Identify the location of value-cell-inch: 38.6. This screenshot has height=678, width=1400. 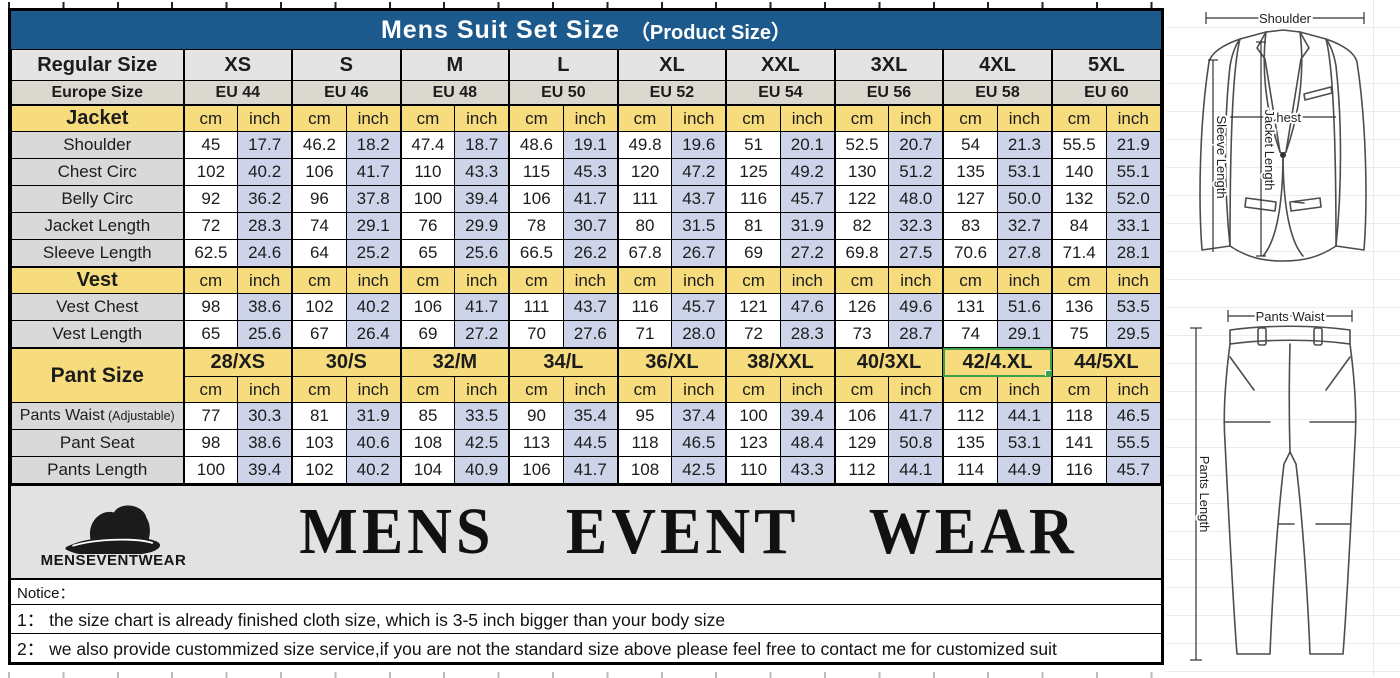
(265, 443).